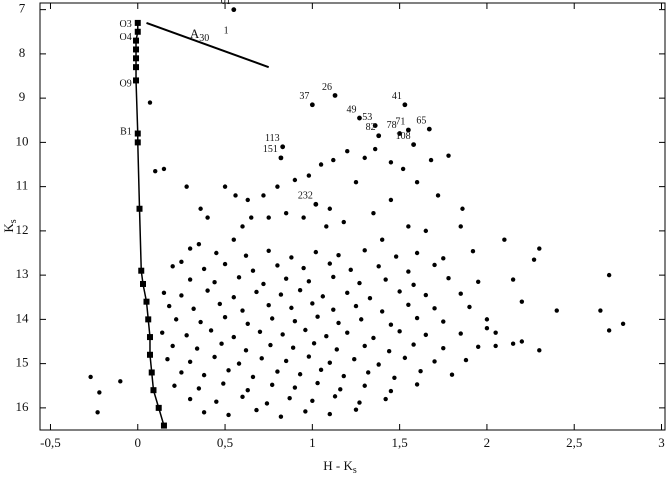 Image resolution: width=672 pixels, height=479 pixels. I want to click on star-label: 71, so click(400, 121).